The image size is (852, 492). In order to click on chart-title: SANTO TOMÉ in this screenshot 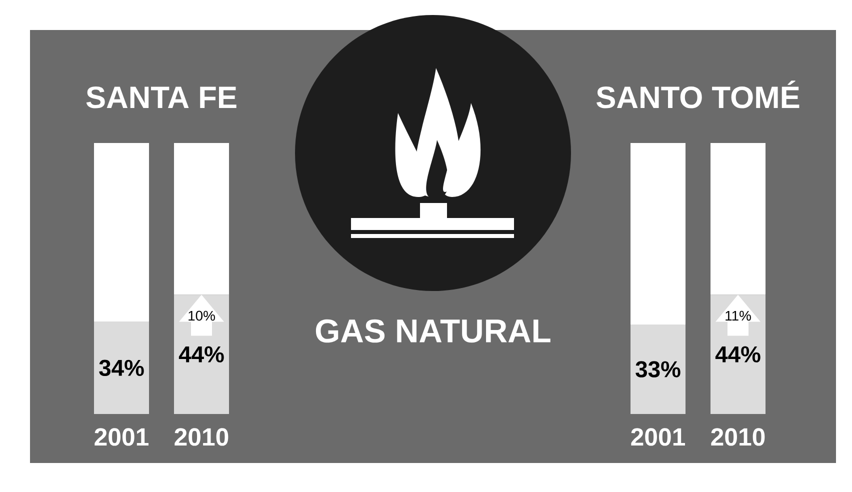, I will do `click(698, 94)`.